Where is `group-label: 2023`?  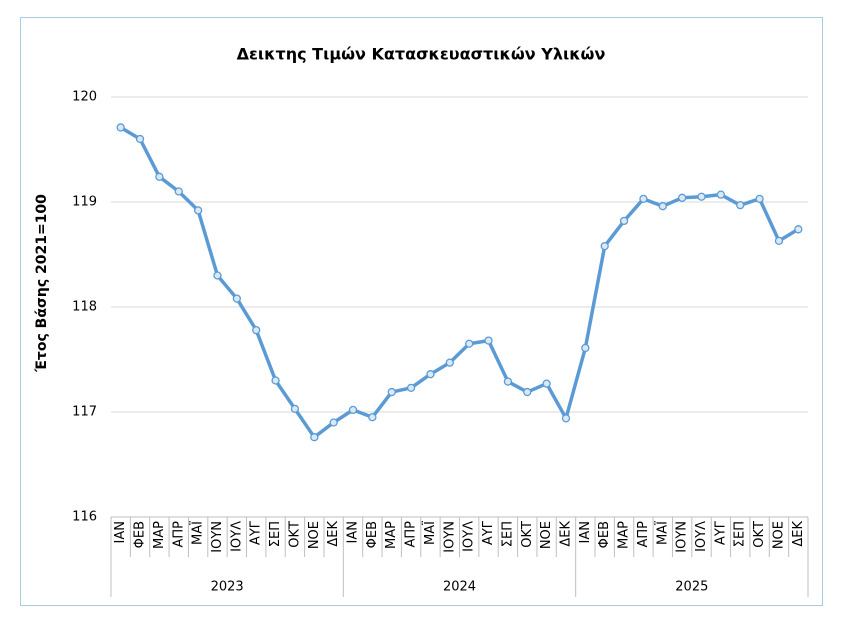 group-label: 2023 is located at coordinates (227, 587).